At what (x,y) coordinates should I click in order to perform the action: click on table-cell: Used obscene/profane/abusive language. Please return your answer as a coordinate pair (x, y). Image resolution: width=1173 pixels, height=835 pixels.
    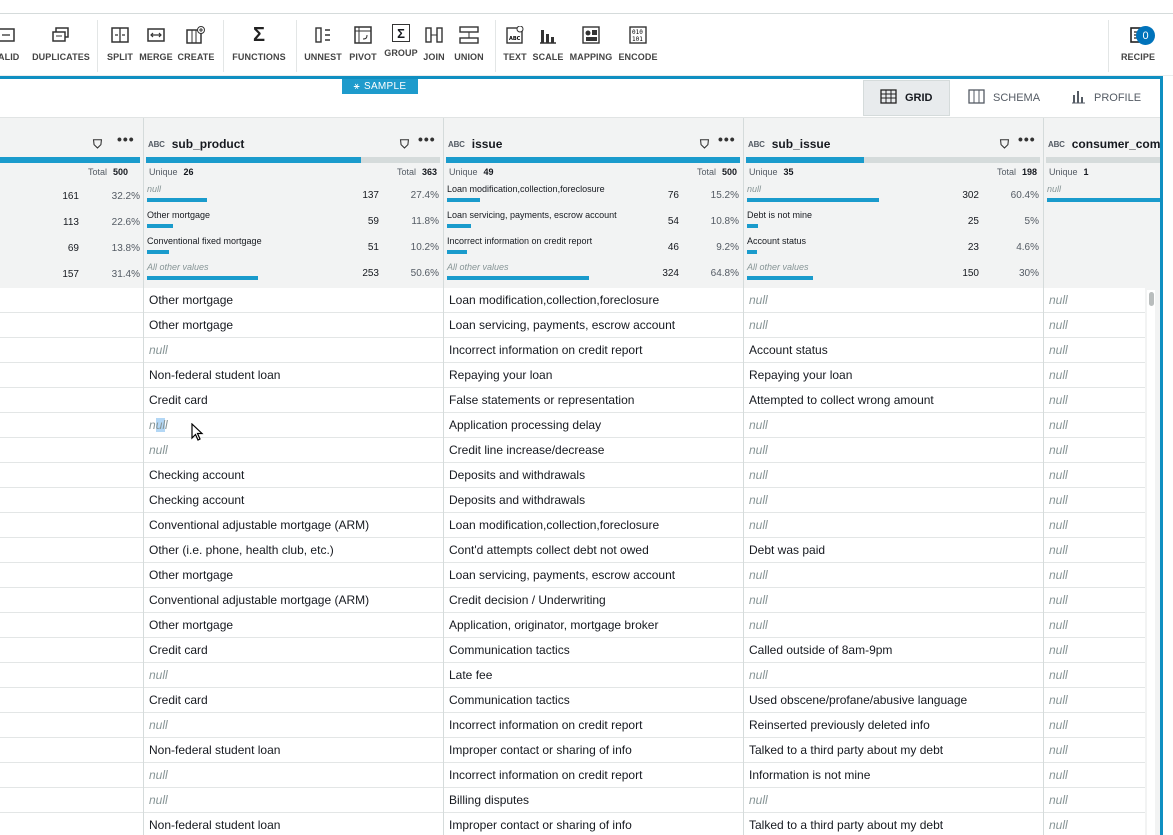
    Looking at the image, I should click on (893, 700).